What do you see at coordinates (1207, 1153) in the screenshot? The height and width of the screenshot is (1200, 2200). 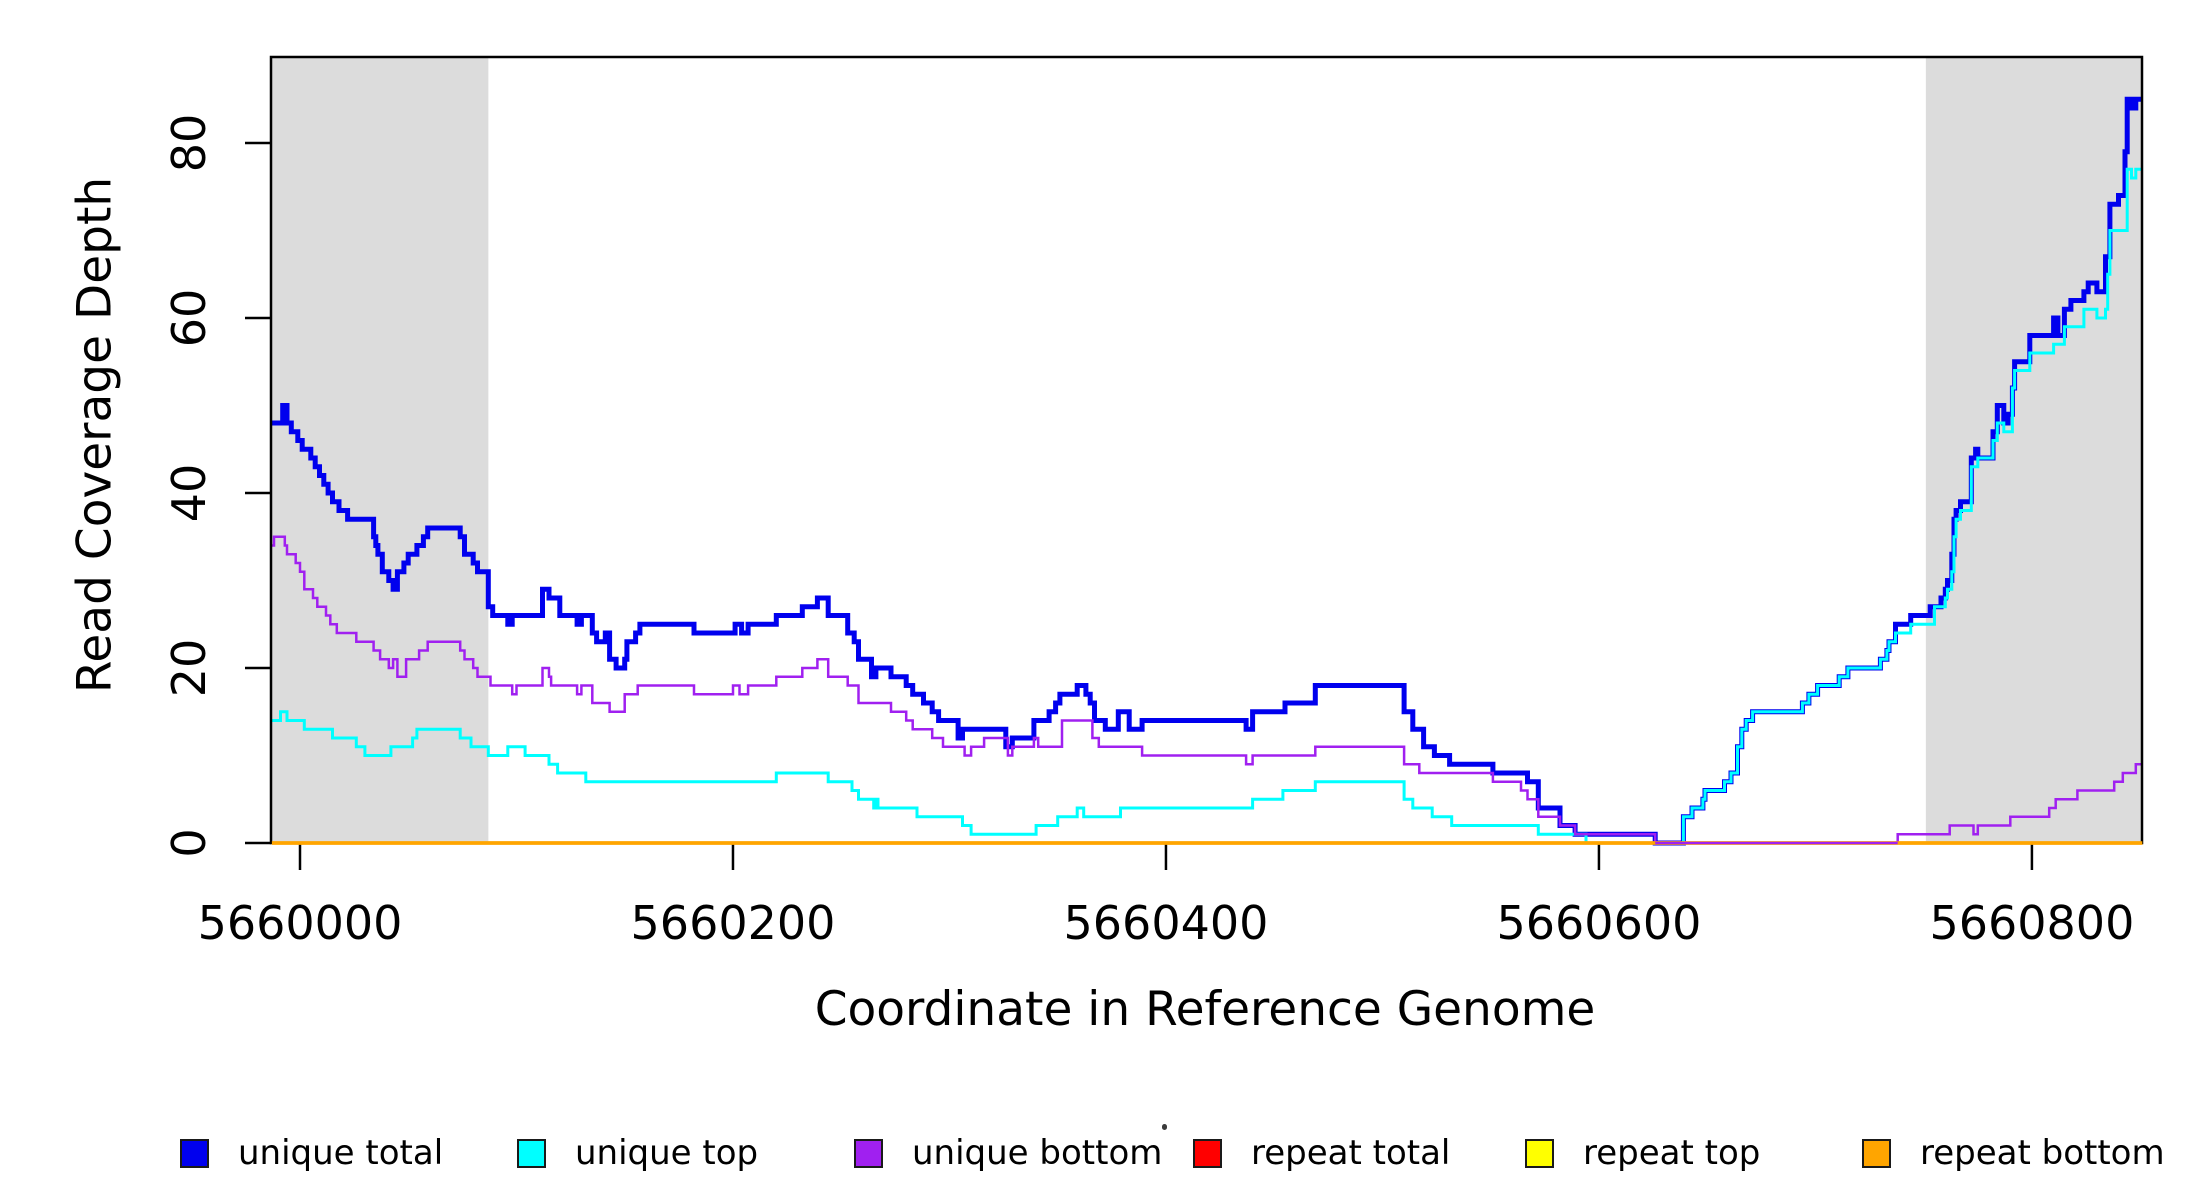 I see `repeat-total-swatch-icon` at bounding box center [1207, 1153].